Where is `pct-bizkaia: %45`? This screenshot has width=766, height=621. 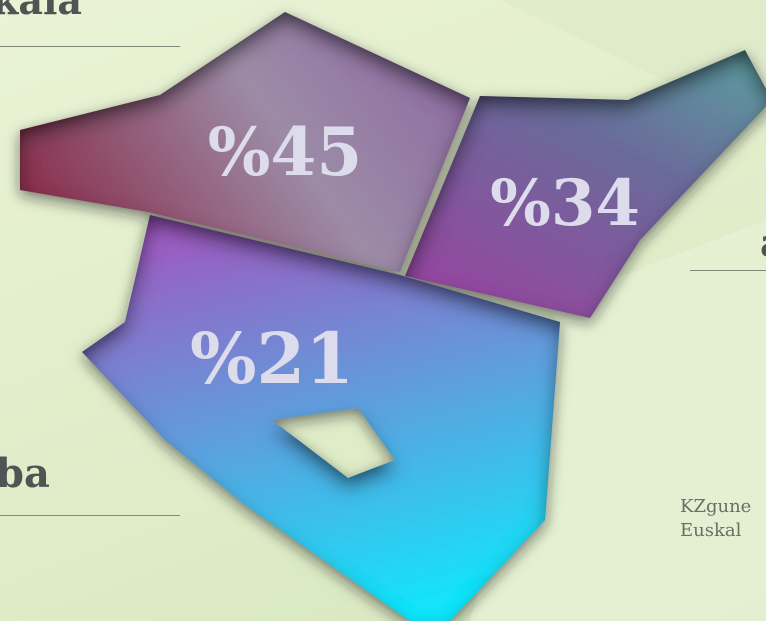
pct-bizkaia: %45 is located at coordinates (285, 152).